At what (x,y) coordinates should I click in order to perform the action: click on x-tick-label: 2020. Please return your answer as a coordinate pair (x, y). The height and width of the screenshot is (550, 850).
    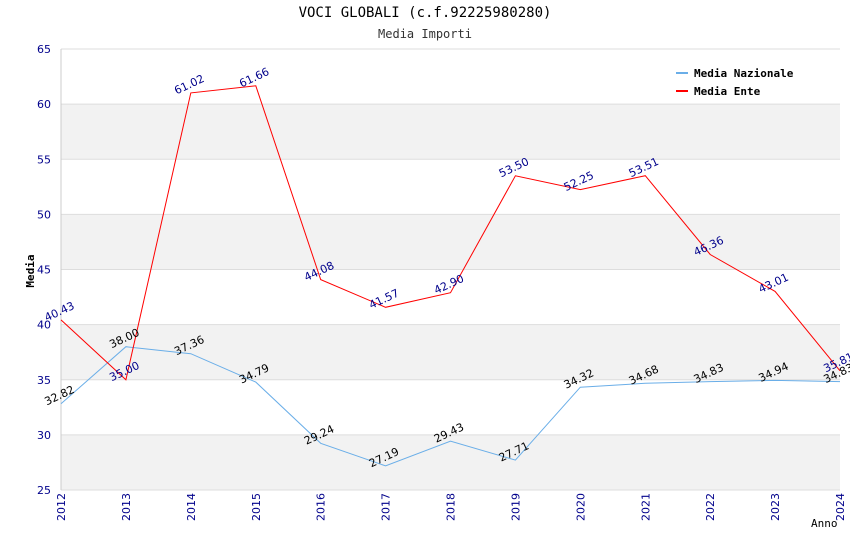
    Looking at the image, I should click on (580, 507).